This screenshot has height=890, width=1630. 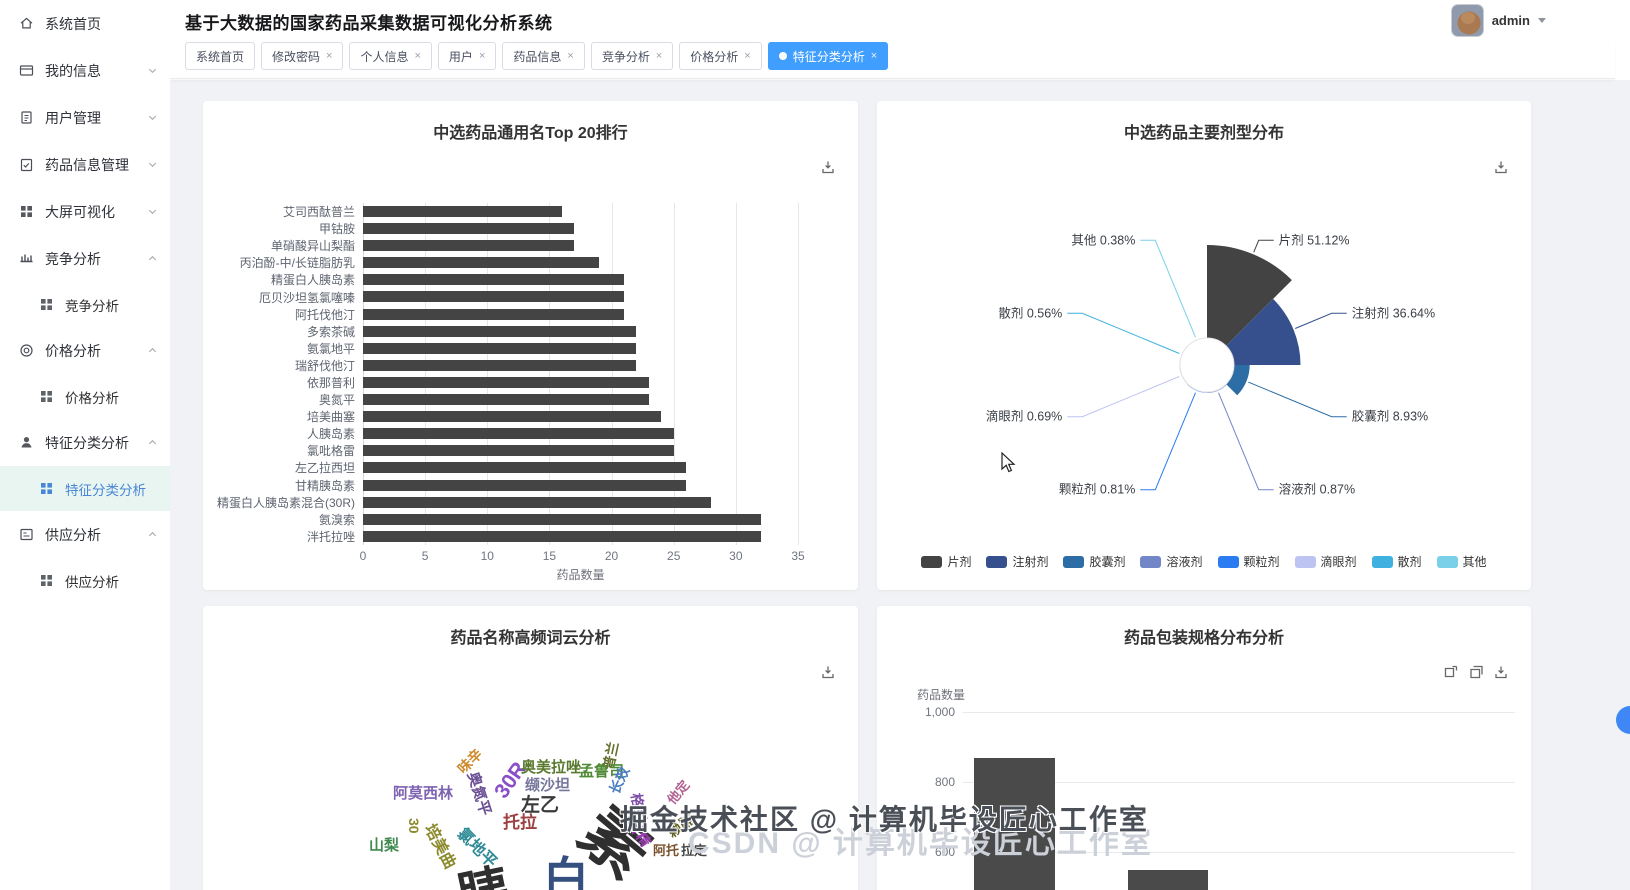 I want to click on profile-card-icon, so click(x=26, y=70).